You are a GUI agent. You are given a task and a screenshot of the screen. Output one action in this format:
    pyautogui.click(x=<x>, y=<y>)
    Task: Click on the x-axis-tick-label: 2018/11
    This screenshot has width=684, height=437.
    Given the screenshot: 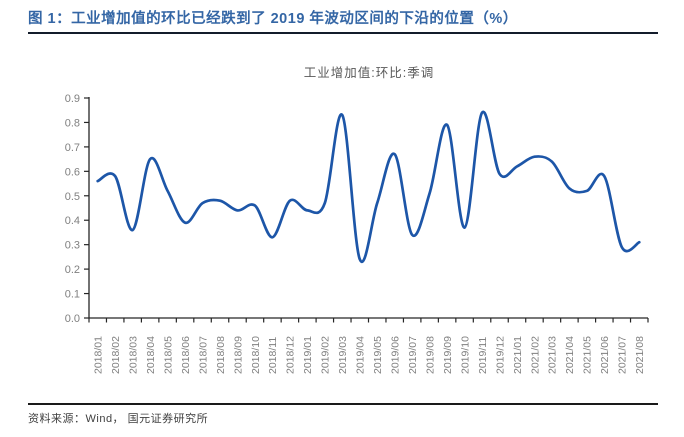 What is the action you would take?
    pyautogui.click(x=273, y=355)
    